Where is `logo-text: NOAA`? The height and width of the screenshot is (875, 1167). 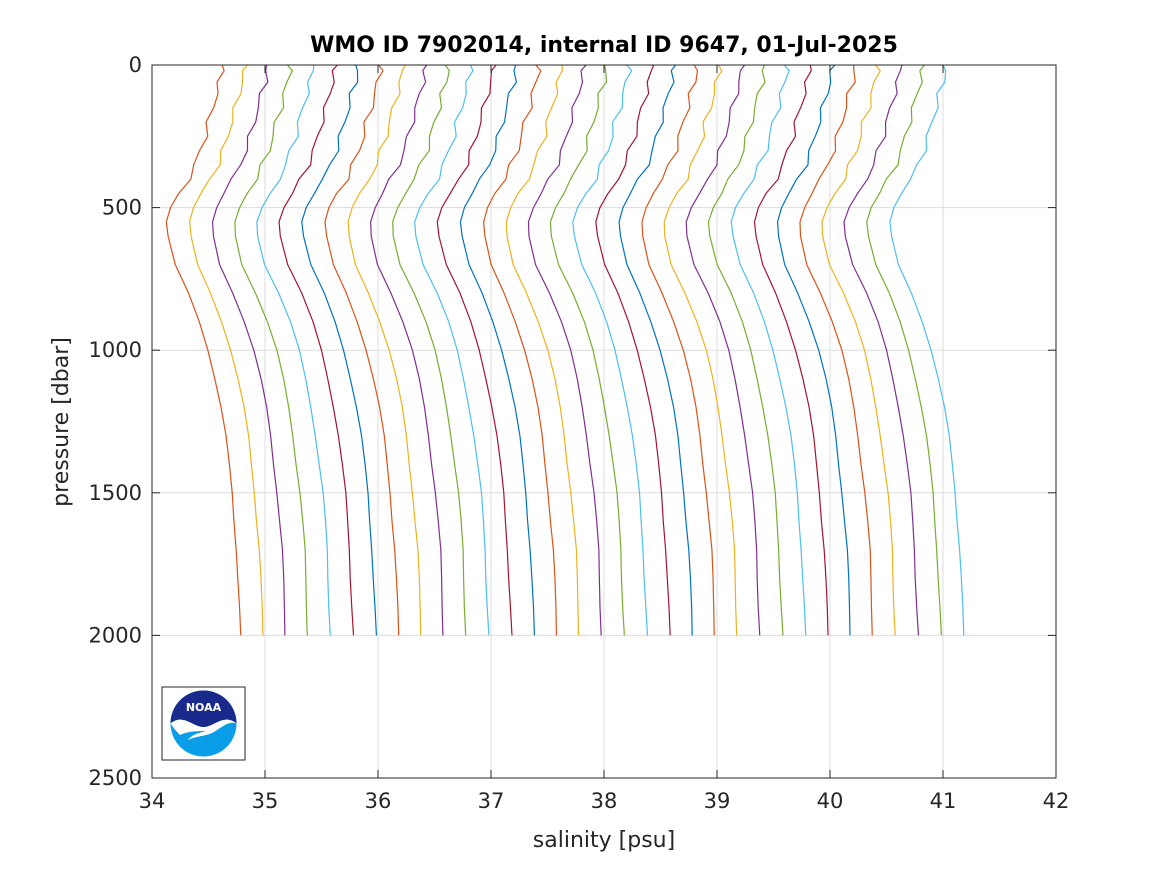 logo-text: NOAA is located at coordinates (204, 707).